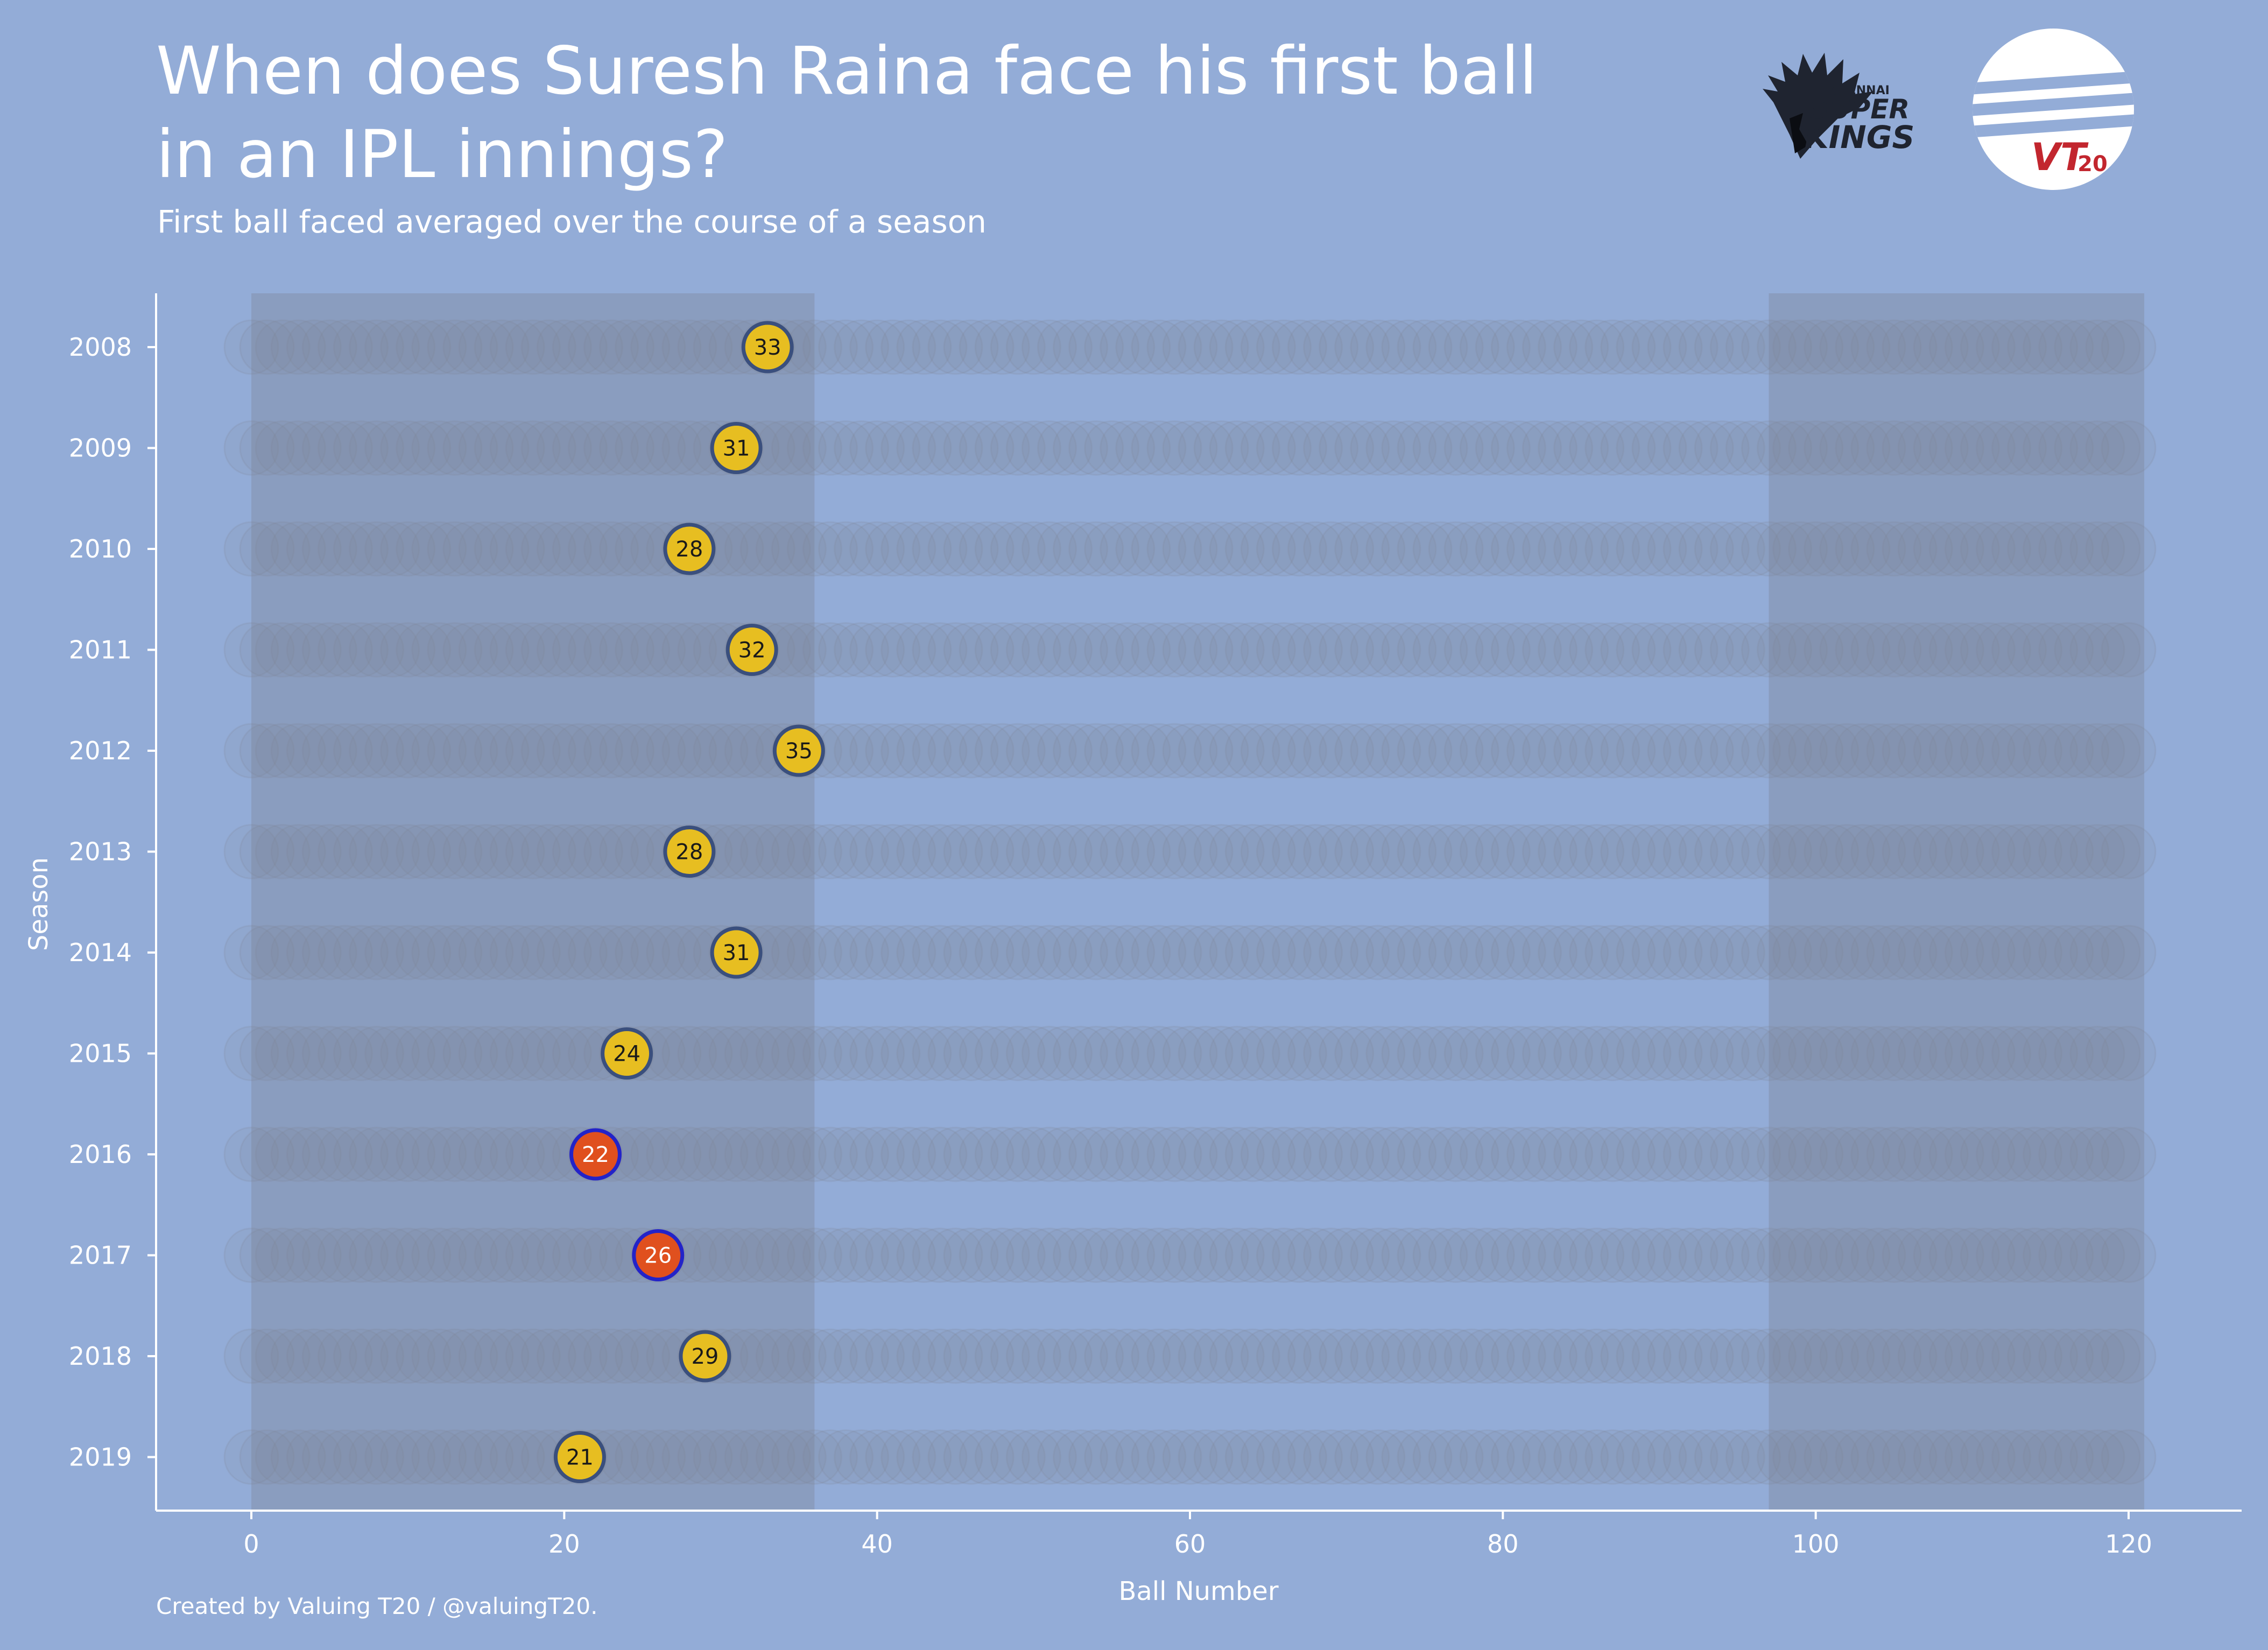  What do you see at coordinates (377, 1606) in the screenshot?
I see `footer-credit: Created by Valuing T20 / @valuingT20.` at bounding box center [377, 1606].